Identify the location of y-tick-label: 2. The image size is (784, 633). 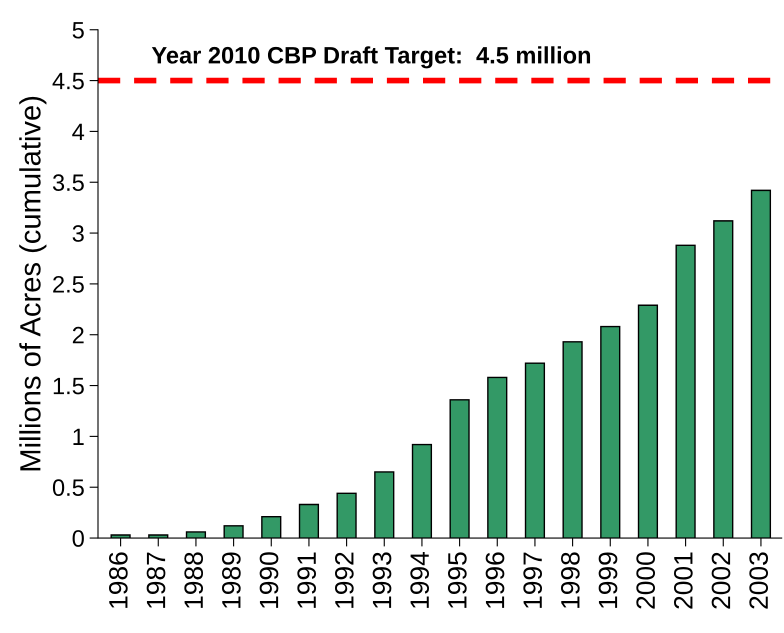
(78, 335).